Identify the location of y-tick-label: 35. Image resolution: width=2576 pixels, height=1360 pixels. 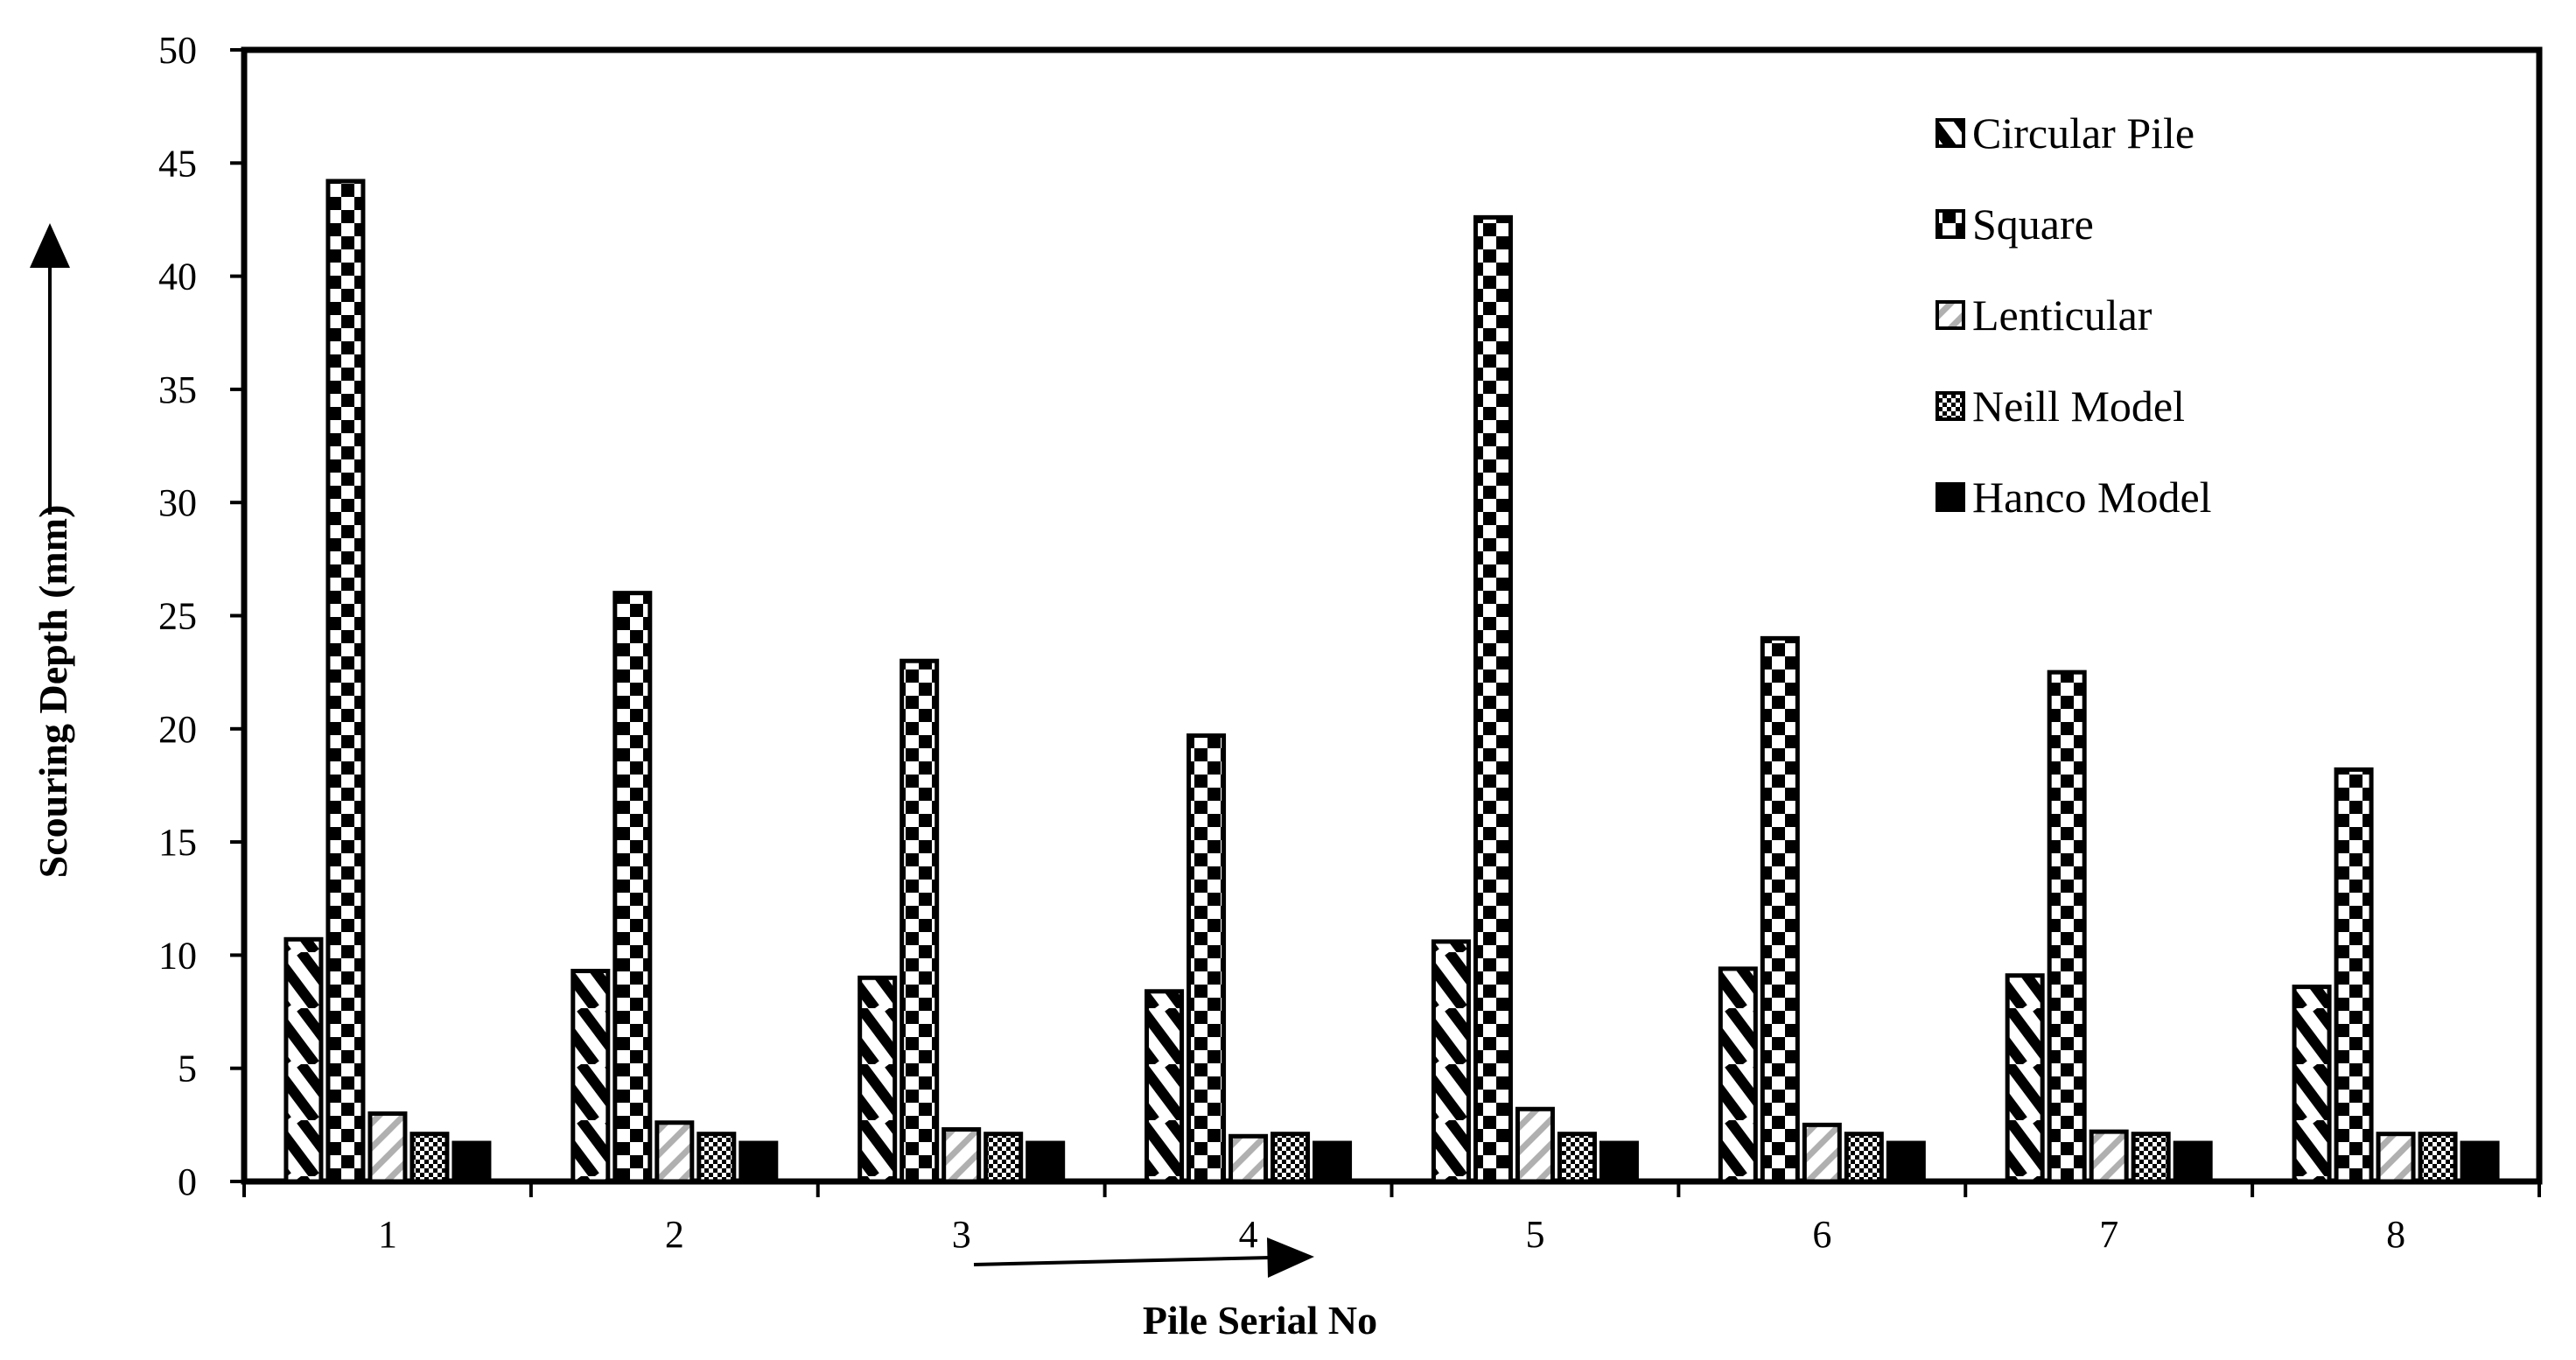
(177, 389).